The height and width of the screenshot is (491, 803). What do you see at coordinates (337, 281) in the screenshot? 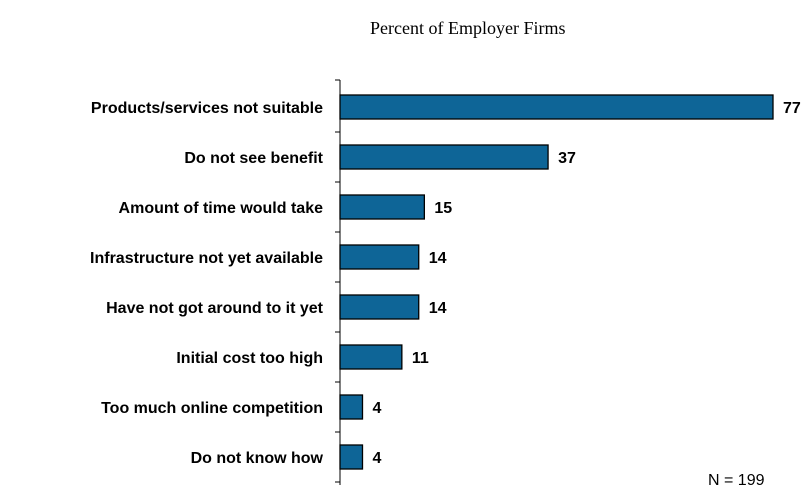
I see `ticks-layer` at bounding box center [337, 281].